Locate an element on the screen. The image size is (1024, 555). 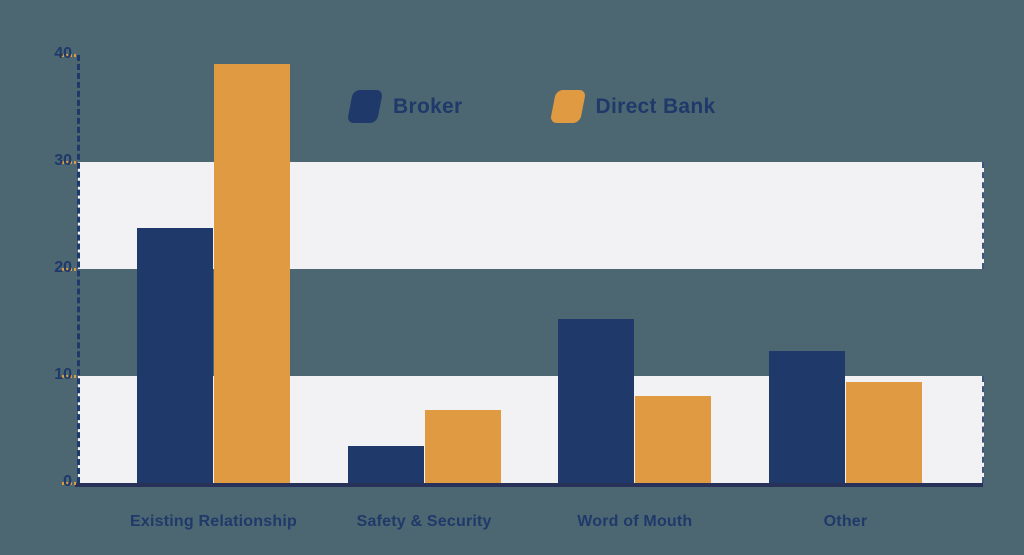
bar-broker-word-of-mouth is located at coordinates (596, 401).